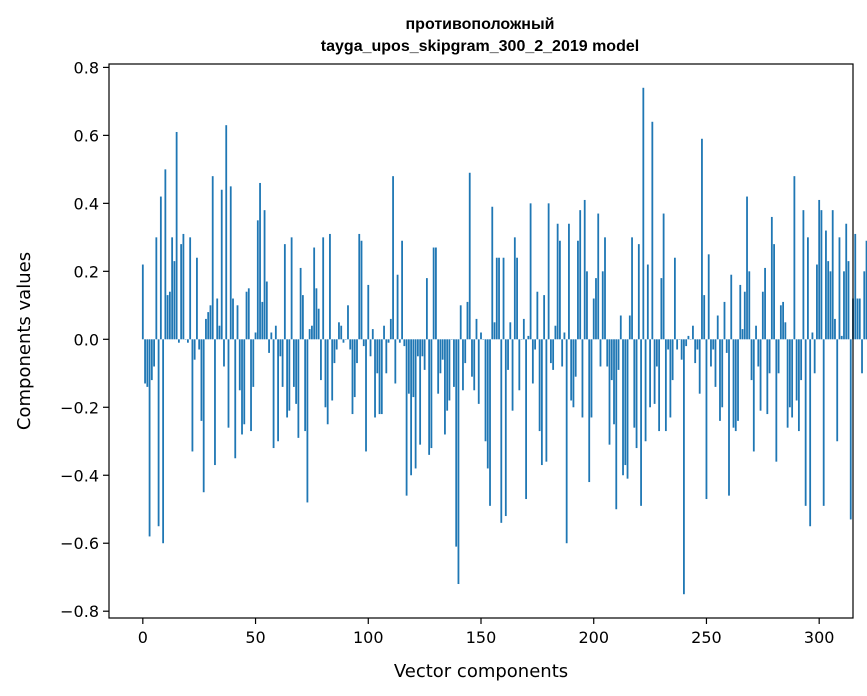  What do you see at coordinates (84, 339) in the screenshot?
I see `y-axis-ticks: 0.8 0.6 0.4 0.2 0.0 −0.2 −0.4 −0.6 −0.8` at bounding box center [84, 339].